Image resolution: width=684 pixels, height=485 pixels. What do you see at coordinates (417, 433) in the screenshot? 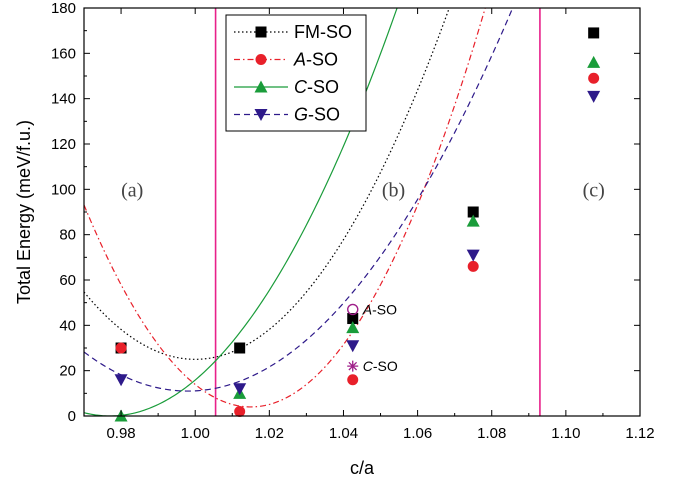
I see `x-tick-label-5: 1.06` at bounding box center [417, 433].